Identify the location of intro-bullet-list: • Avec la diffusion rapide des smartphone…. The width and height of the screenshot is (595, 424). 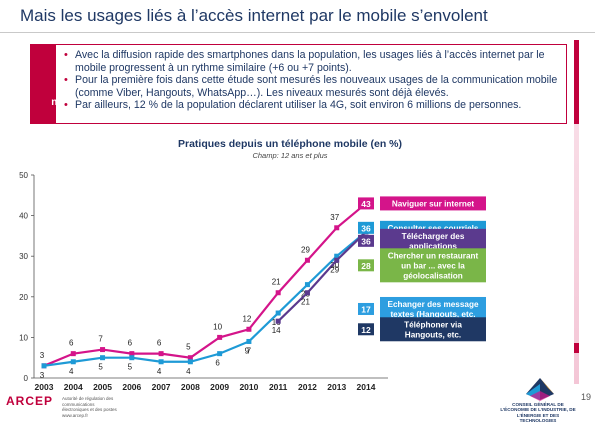
(312, 80).